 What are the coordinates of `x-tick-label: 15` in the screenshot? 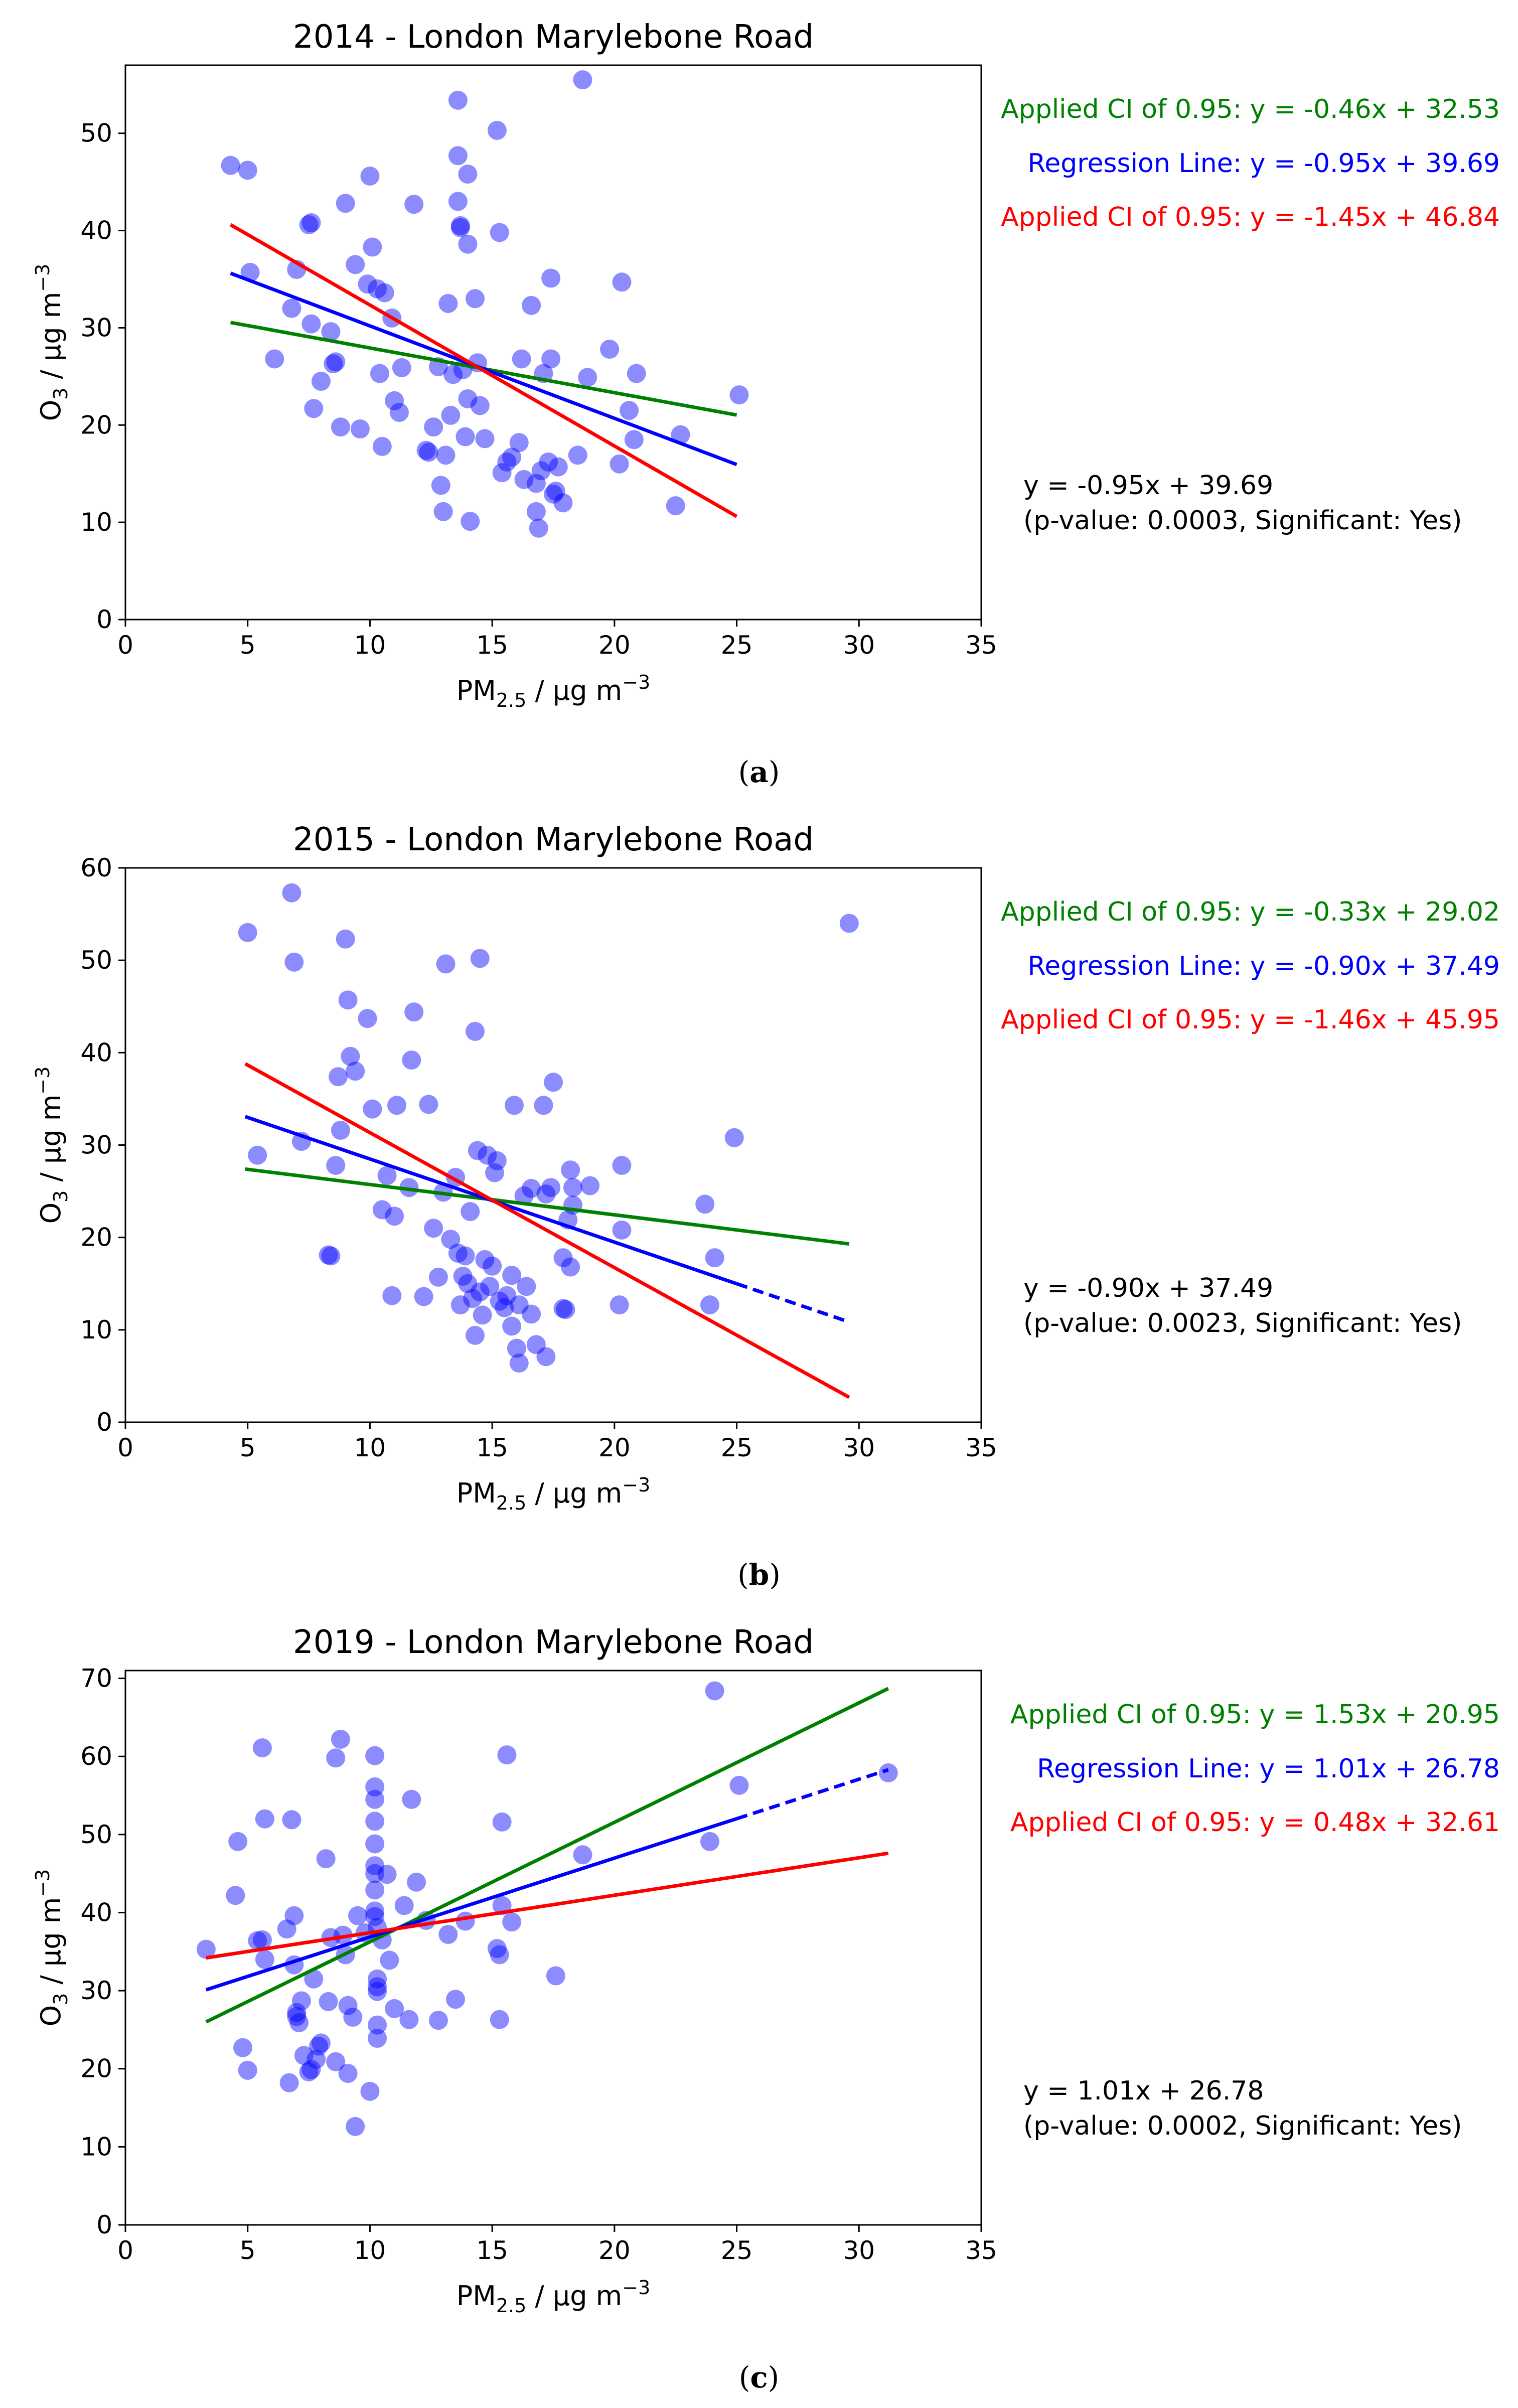 It's located at (492, 646).